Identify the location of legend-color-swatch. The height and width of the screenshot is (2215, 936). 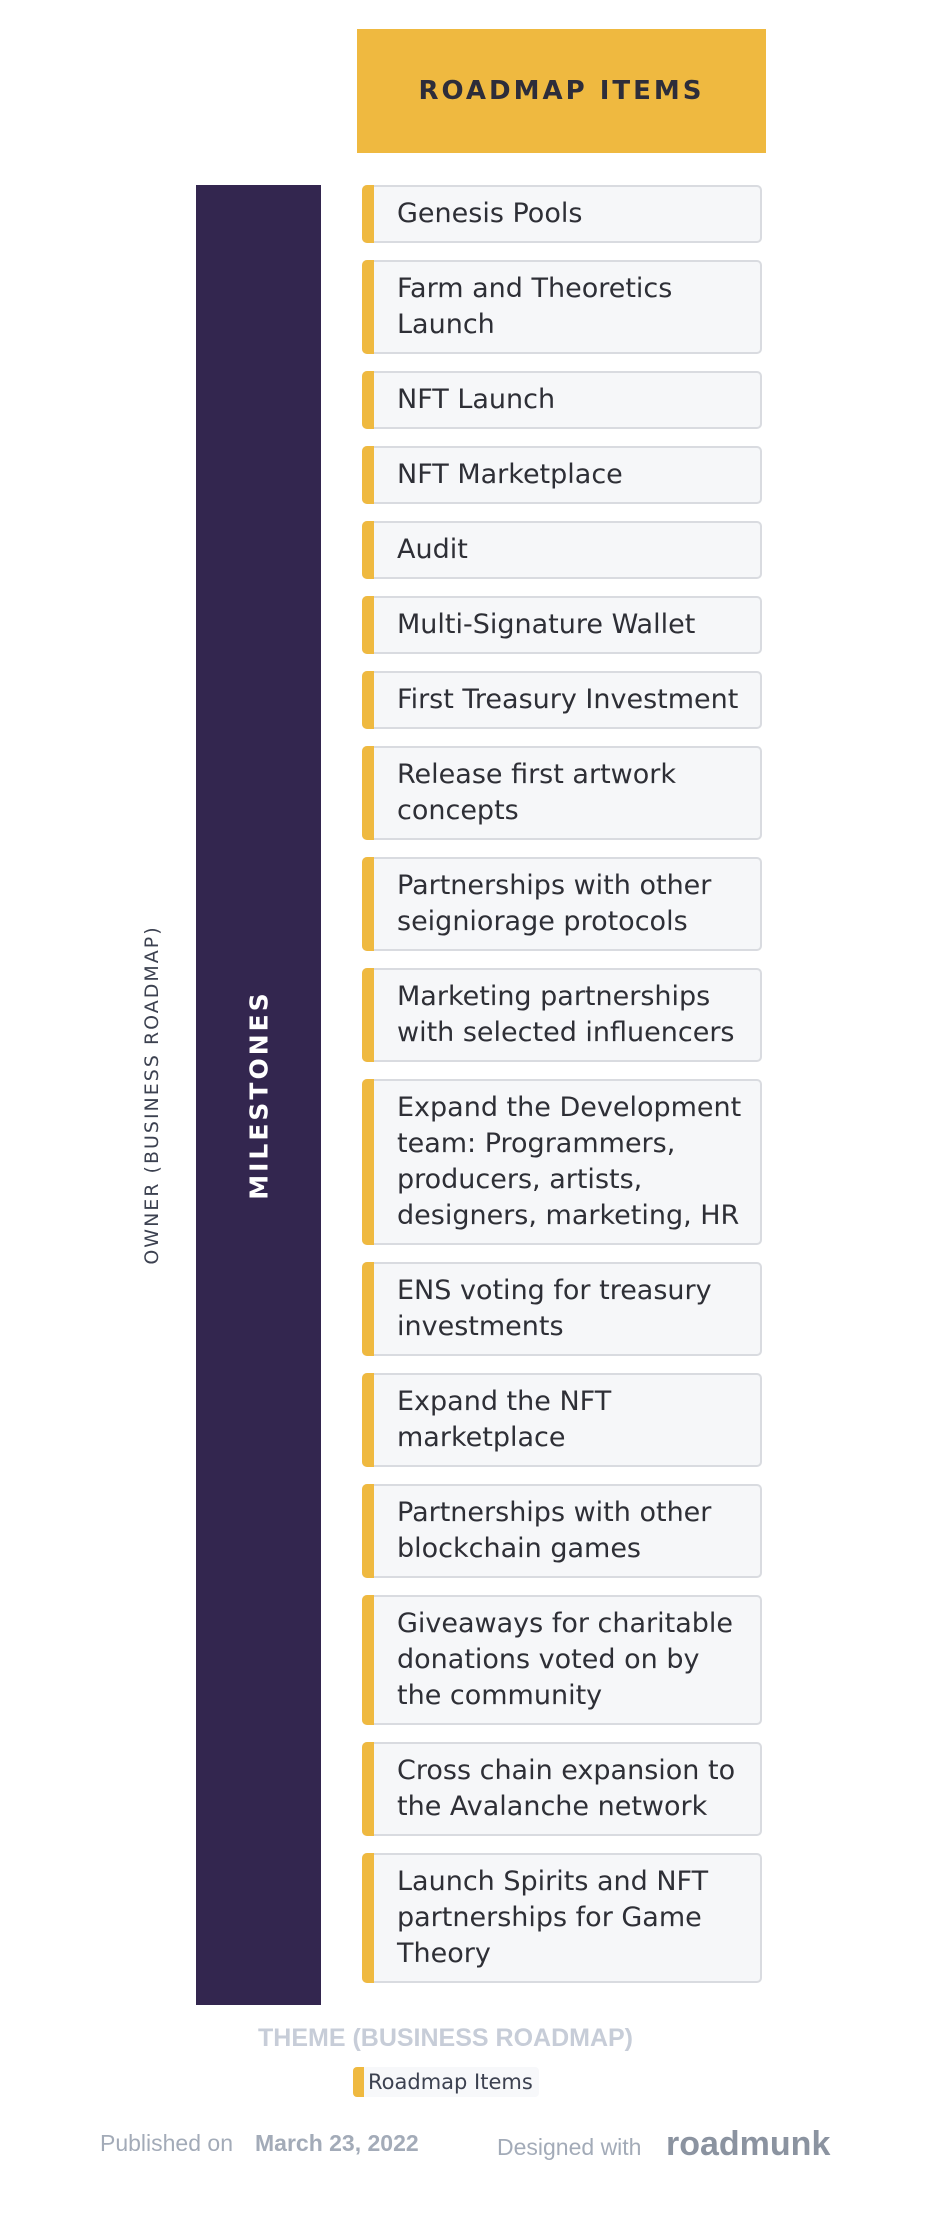
(358, 2082).